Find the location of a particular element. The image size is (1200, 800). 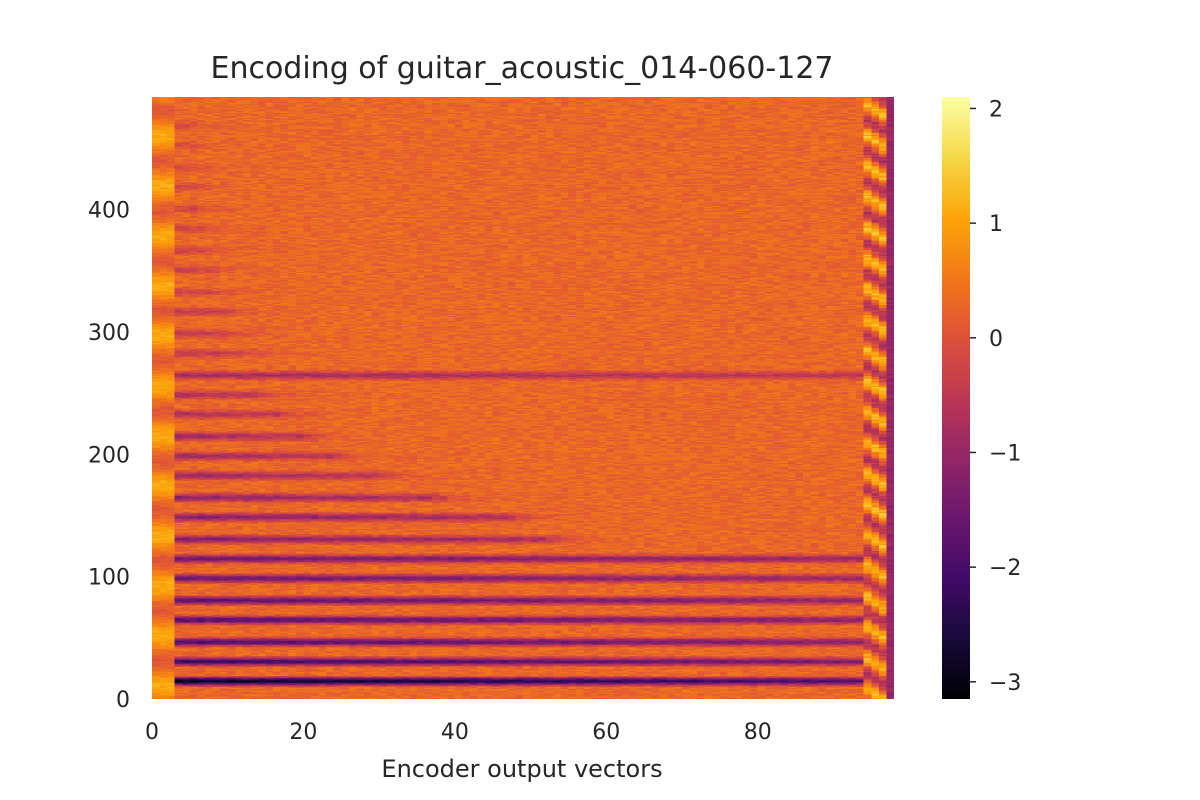

x-tick-label: 20 is located at coordinates (303, 732).